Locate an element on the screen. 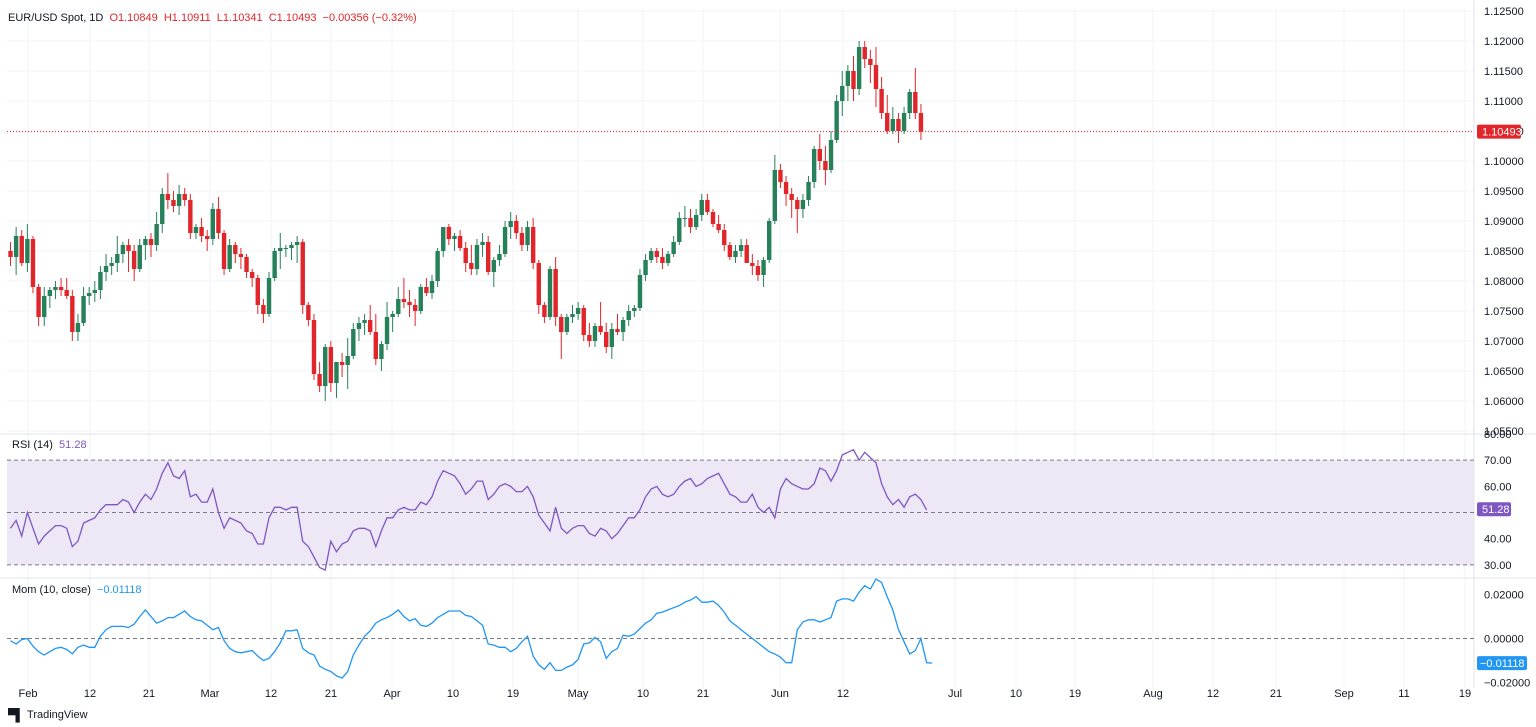 The height and width of the screenshot is (727, 1536). price-tick-label: 1.10000 is located at coordinates (1504, 162).